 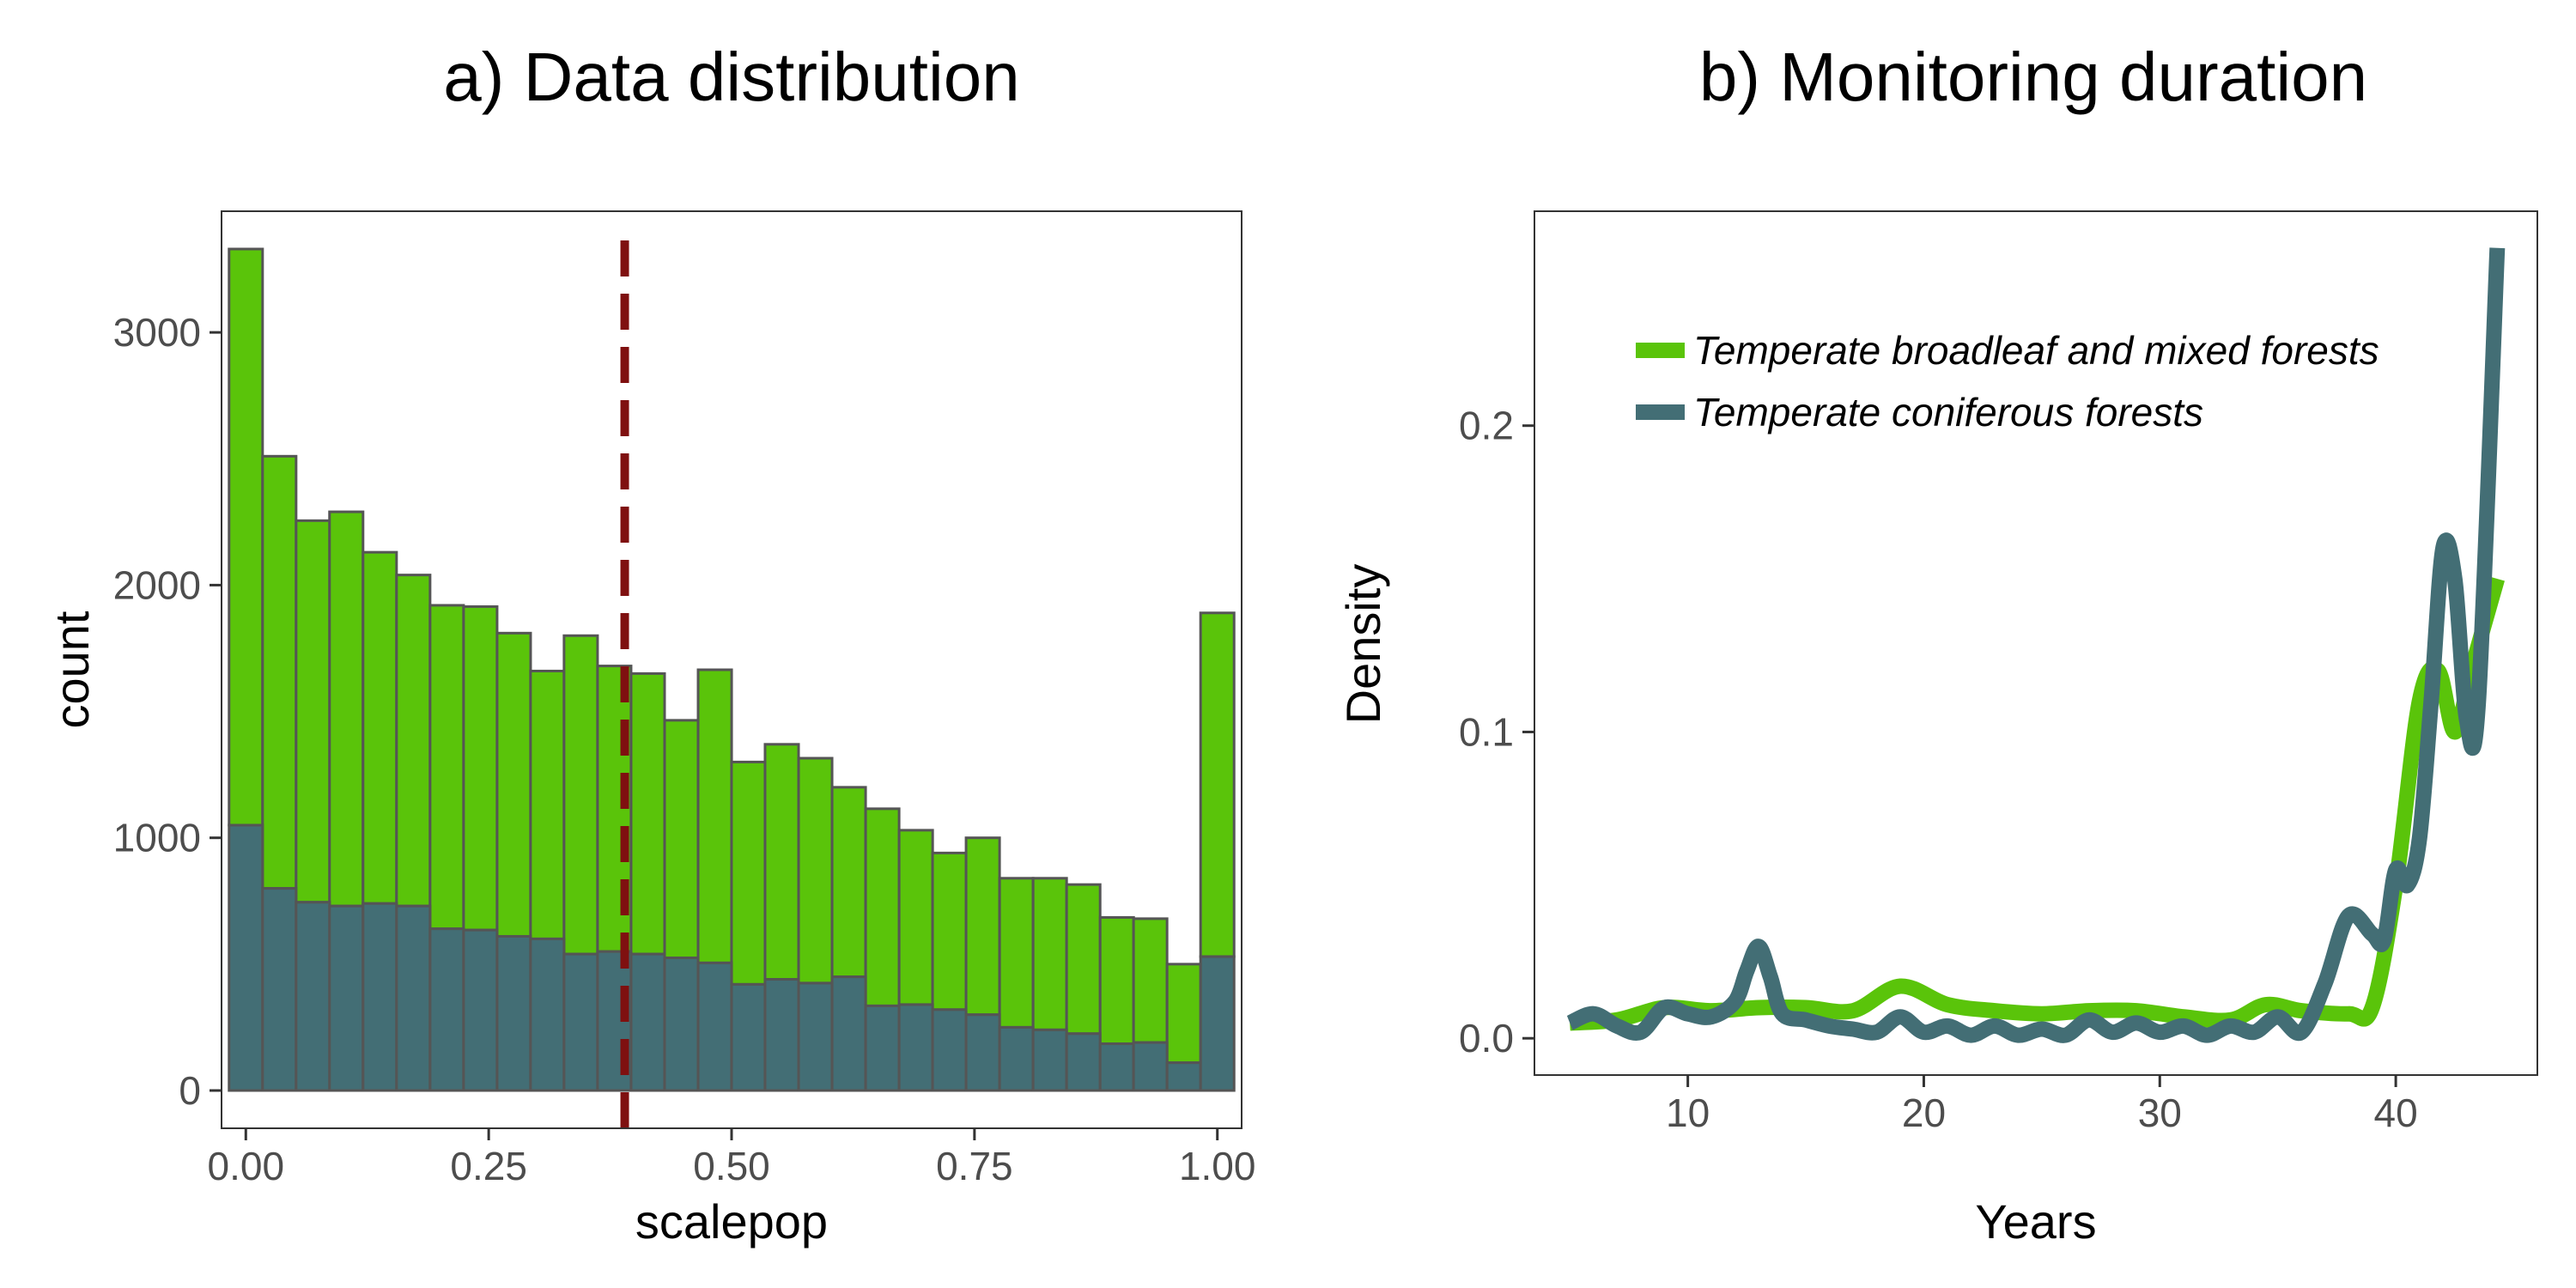 What do you see at coordinates (190, 1090) in the screenshot?
I see `y-tick-label: 0` at bounding box center [190, 1090].